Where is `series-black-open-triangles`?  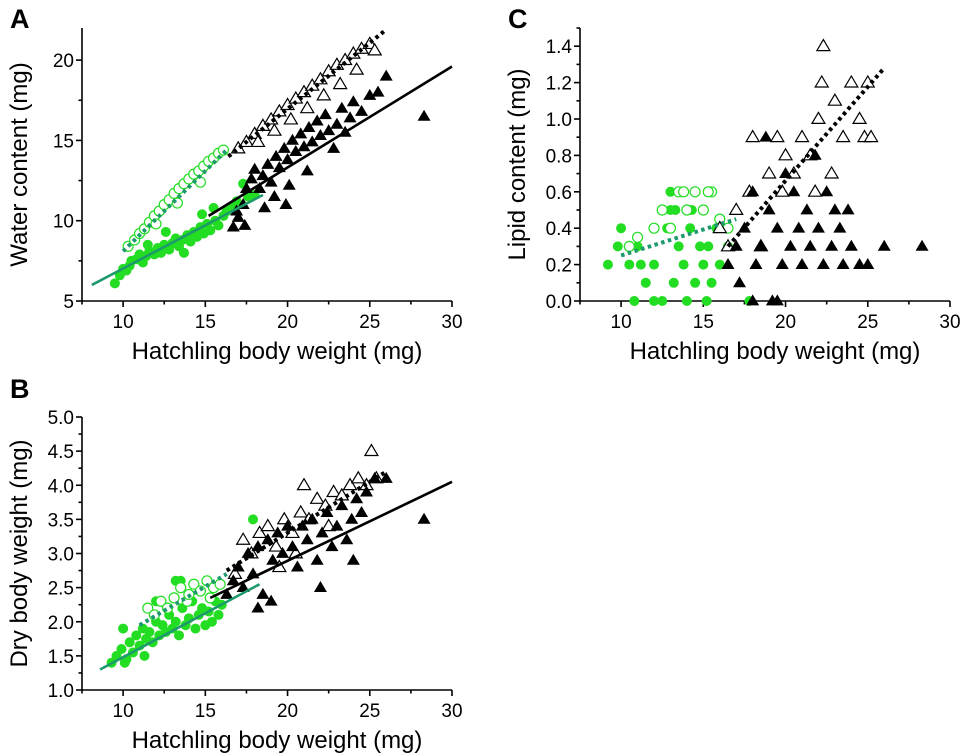
series-black-open-triangles is located at coordinates (305, 511).